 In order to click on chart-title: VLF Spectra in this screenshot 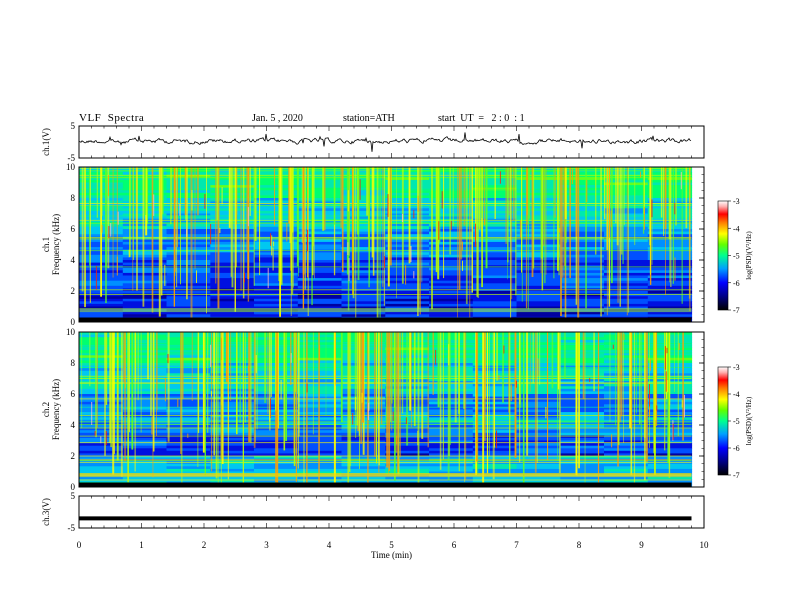, I will do `click(112, 118)`.